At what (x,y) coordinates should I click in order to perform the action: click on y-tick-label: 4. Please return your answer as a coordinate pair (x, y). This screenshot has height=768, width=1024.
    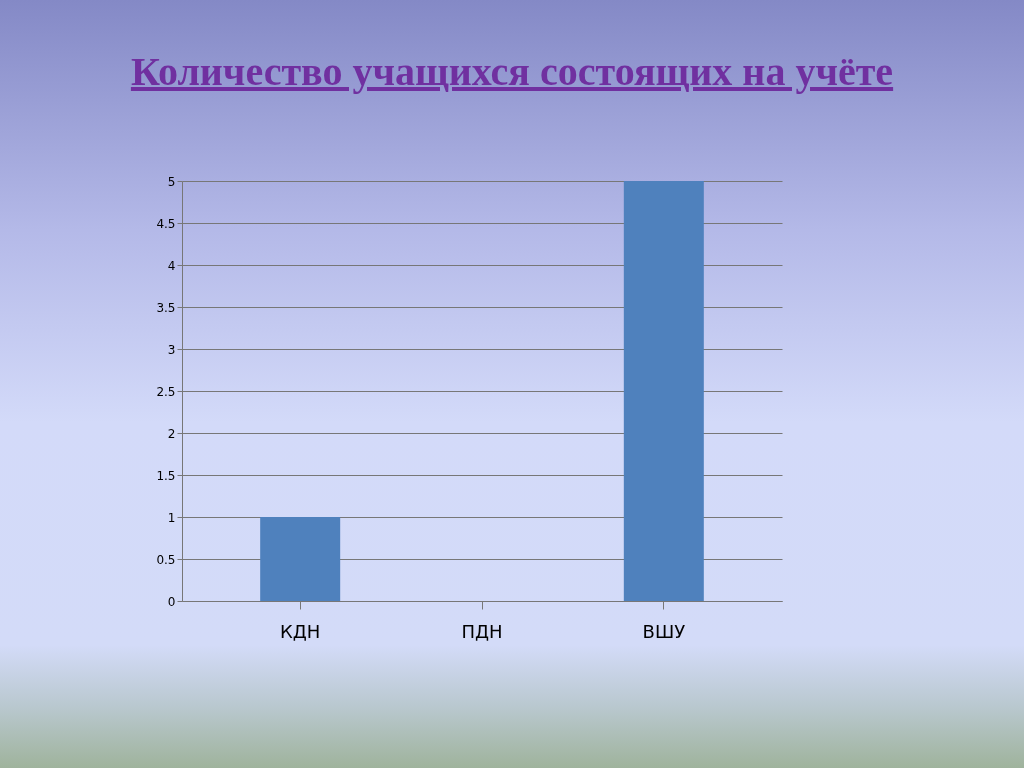
    Looking at the image, I should click on (171, 265).